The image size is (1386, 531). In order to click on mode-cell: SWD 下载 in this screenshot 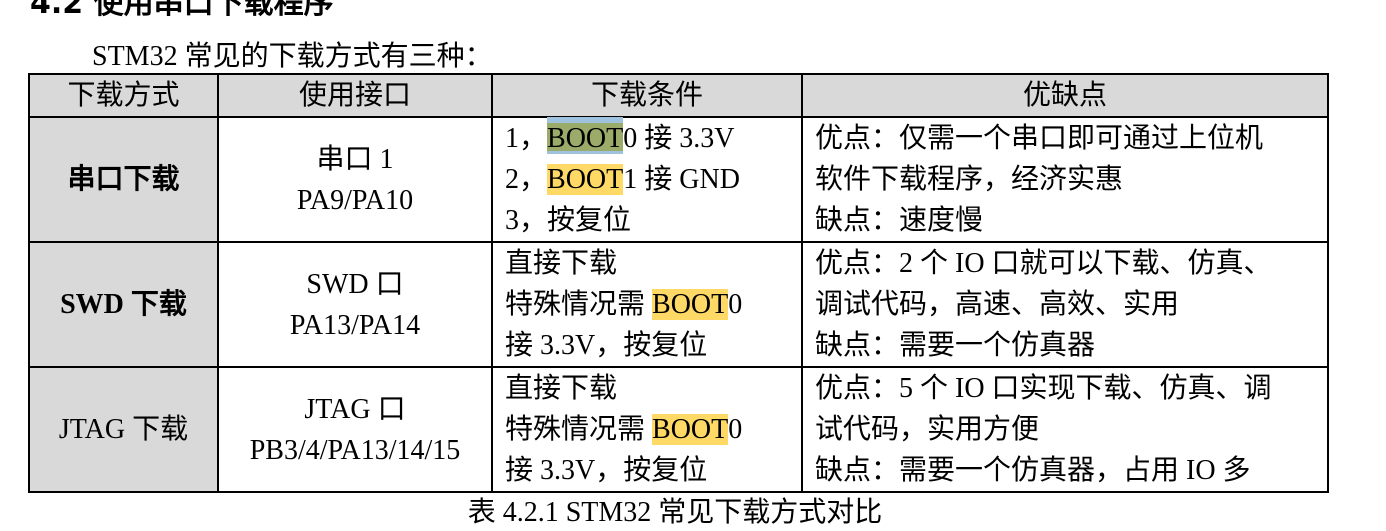, I will do `click(123, 304)`.